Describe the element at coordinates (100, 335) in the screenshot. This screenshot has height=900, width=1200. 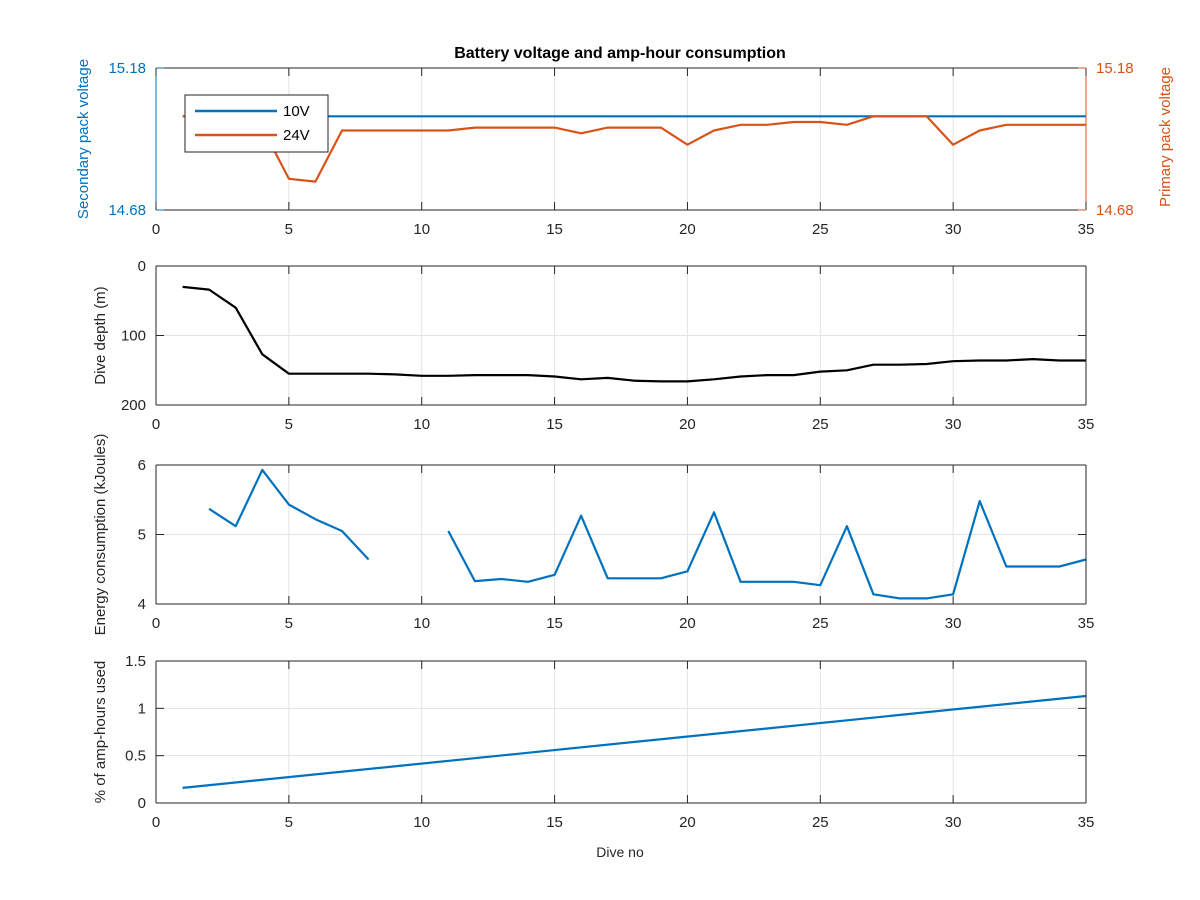
I see `depth-ylabel: Dive depth (m)` at that location.